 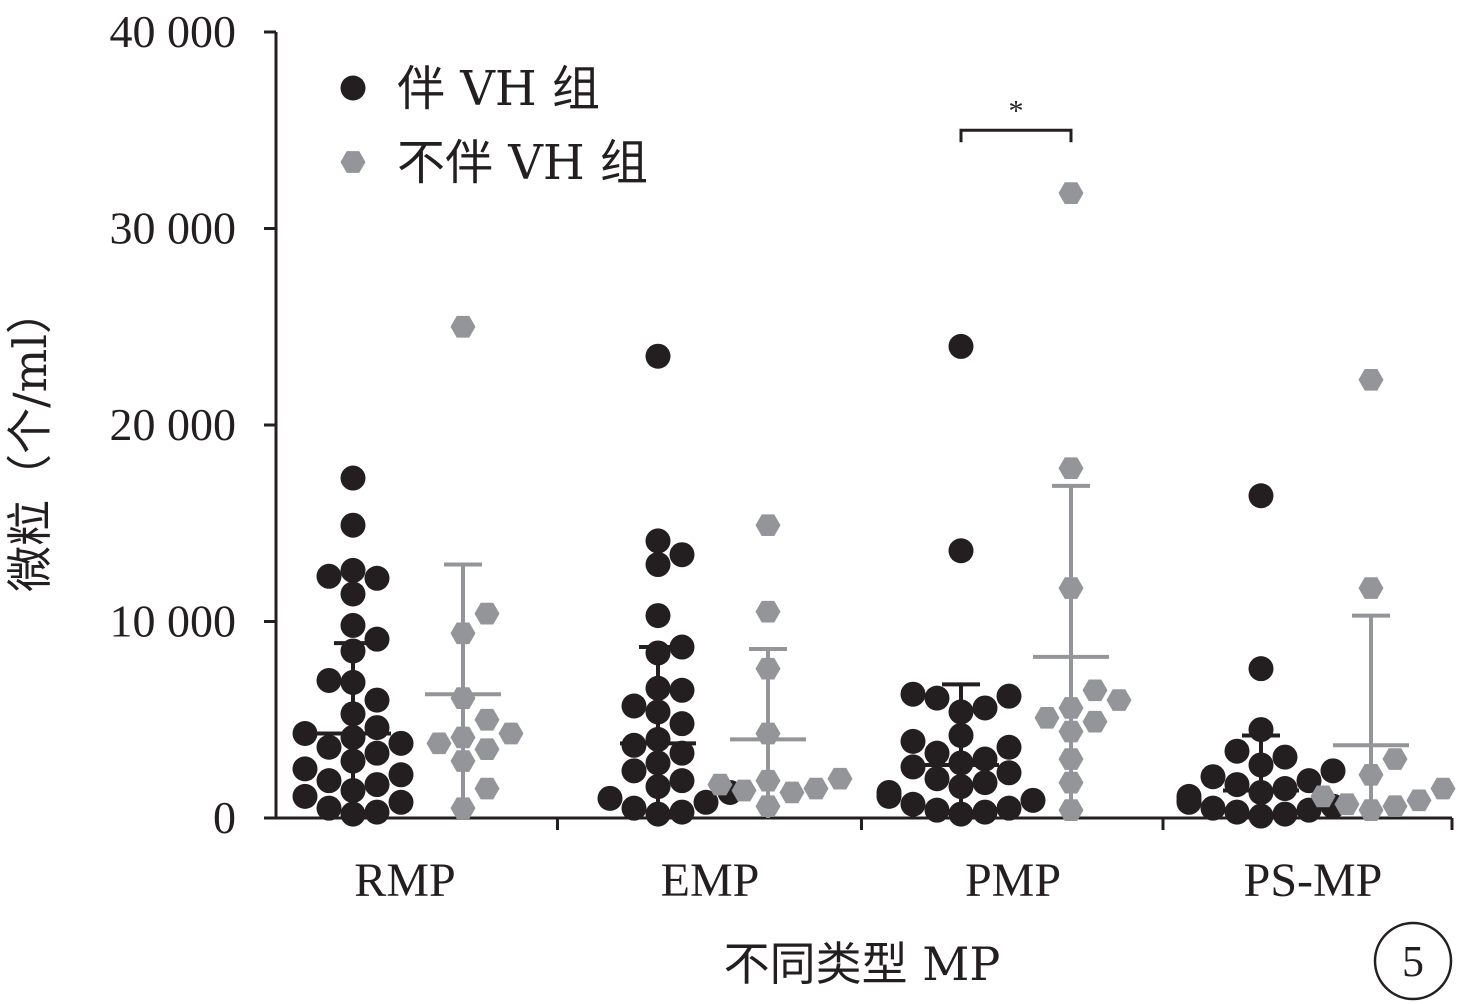 I want to click on significance-bracket, so click(x=1016, y=135).